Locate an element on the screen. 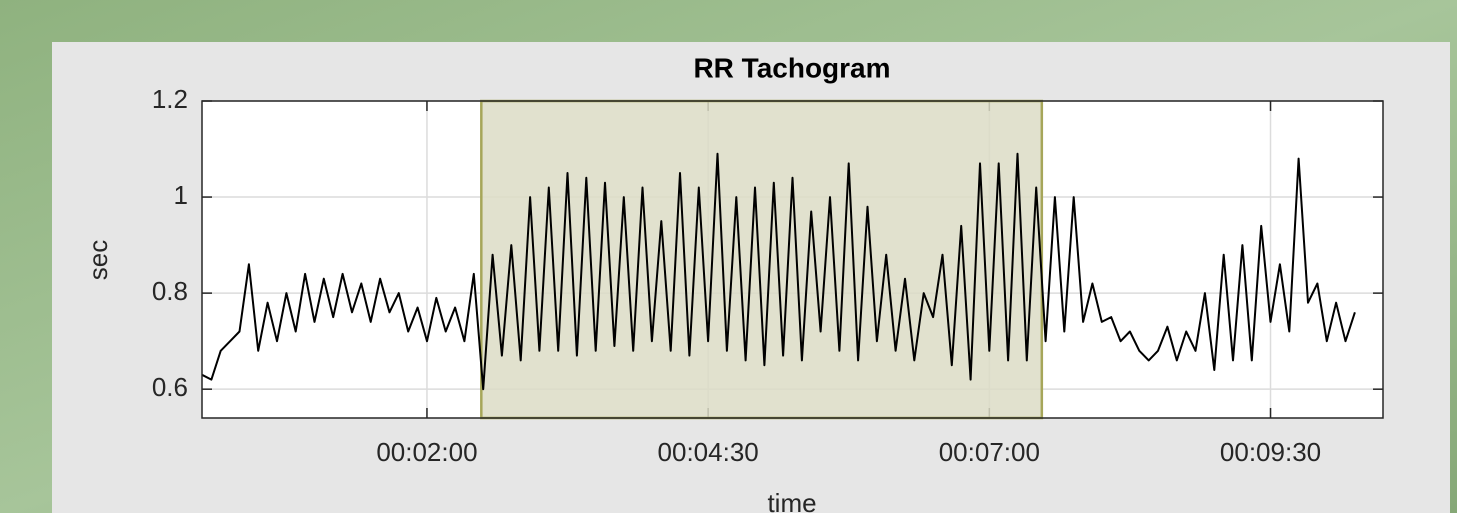 Image resolution: width=1457 pixels, height=513 pixels. y-tick-label: 1.2 is located at coordinates (170, 99).